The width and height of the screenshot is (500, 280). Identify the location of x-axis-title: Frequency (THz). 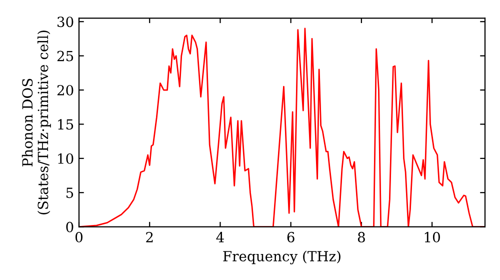
(281, 257).